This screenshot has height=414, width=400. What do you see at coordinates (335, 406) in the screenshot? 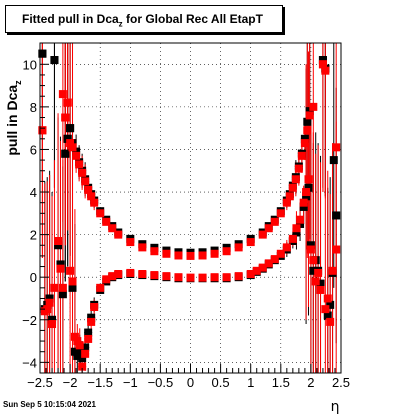
I see `x-axis-label: η` at bounding box center [335, 406].